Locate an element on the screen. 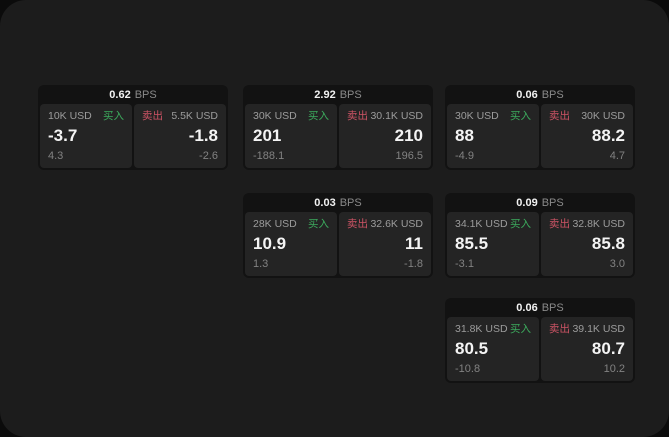 The image size is (669, 437). bps-header: 0.62 BPS is located at coordinates (133, 94).